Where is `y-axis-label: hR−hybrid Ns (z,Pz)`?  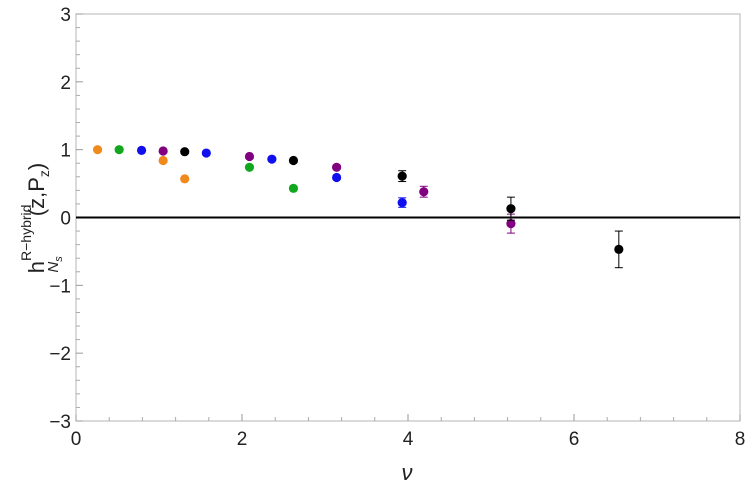
y-axis-label: hR−hybrid Ns (z,Pz) is located at coordinates (41, 218).